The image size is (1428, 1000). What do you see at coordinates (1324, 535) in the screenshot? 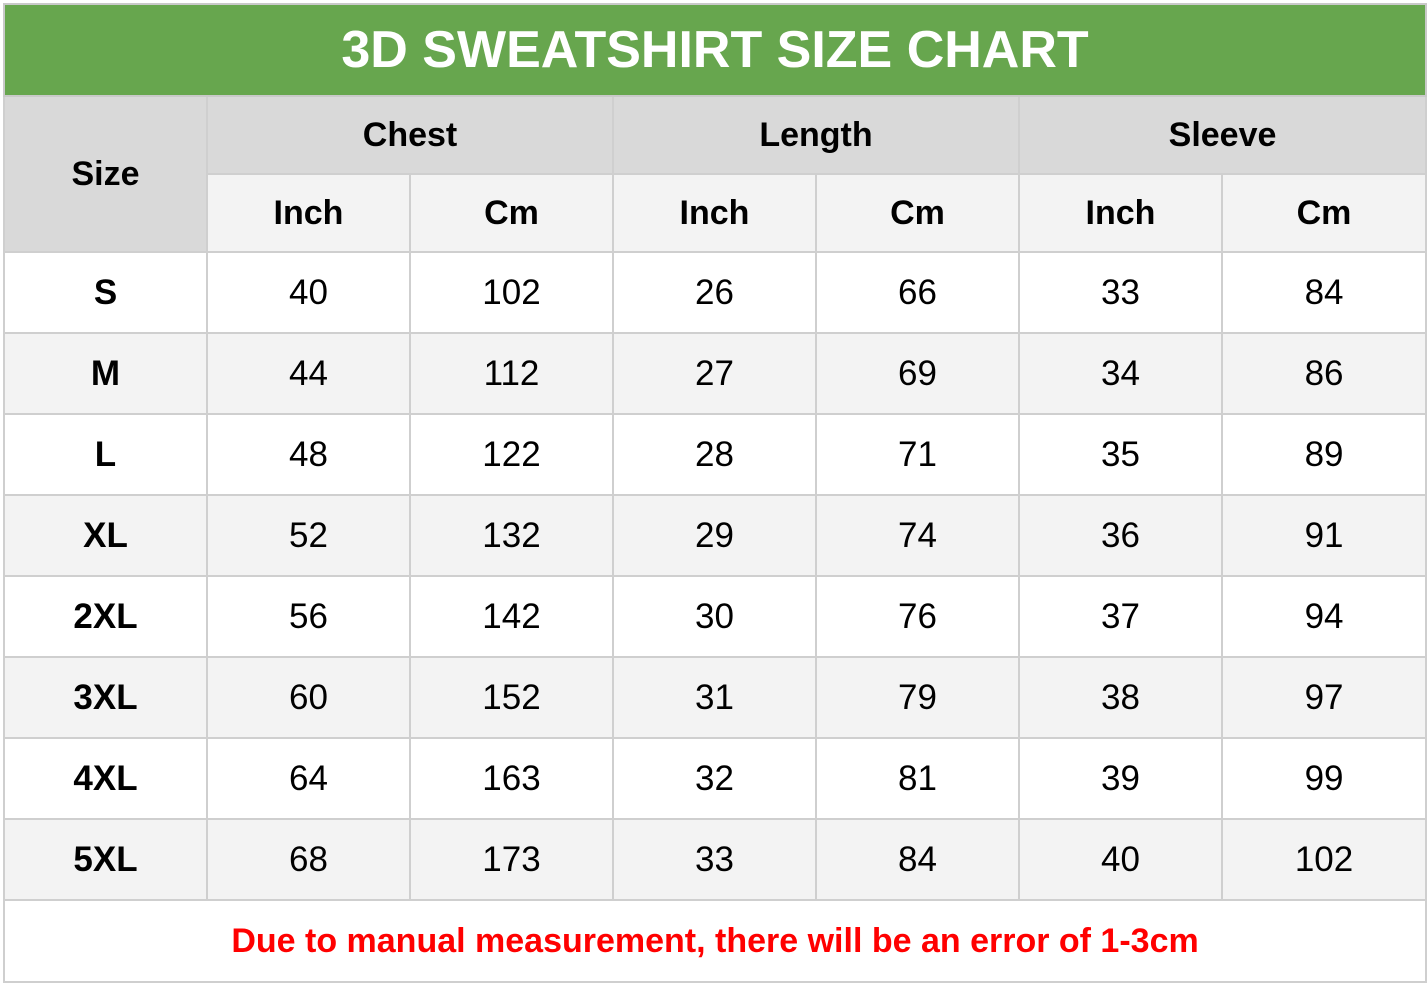
I see `measurement-cell: 91` at bounding box center [1324, 535].